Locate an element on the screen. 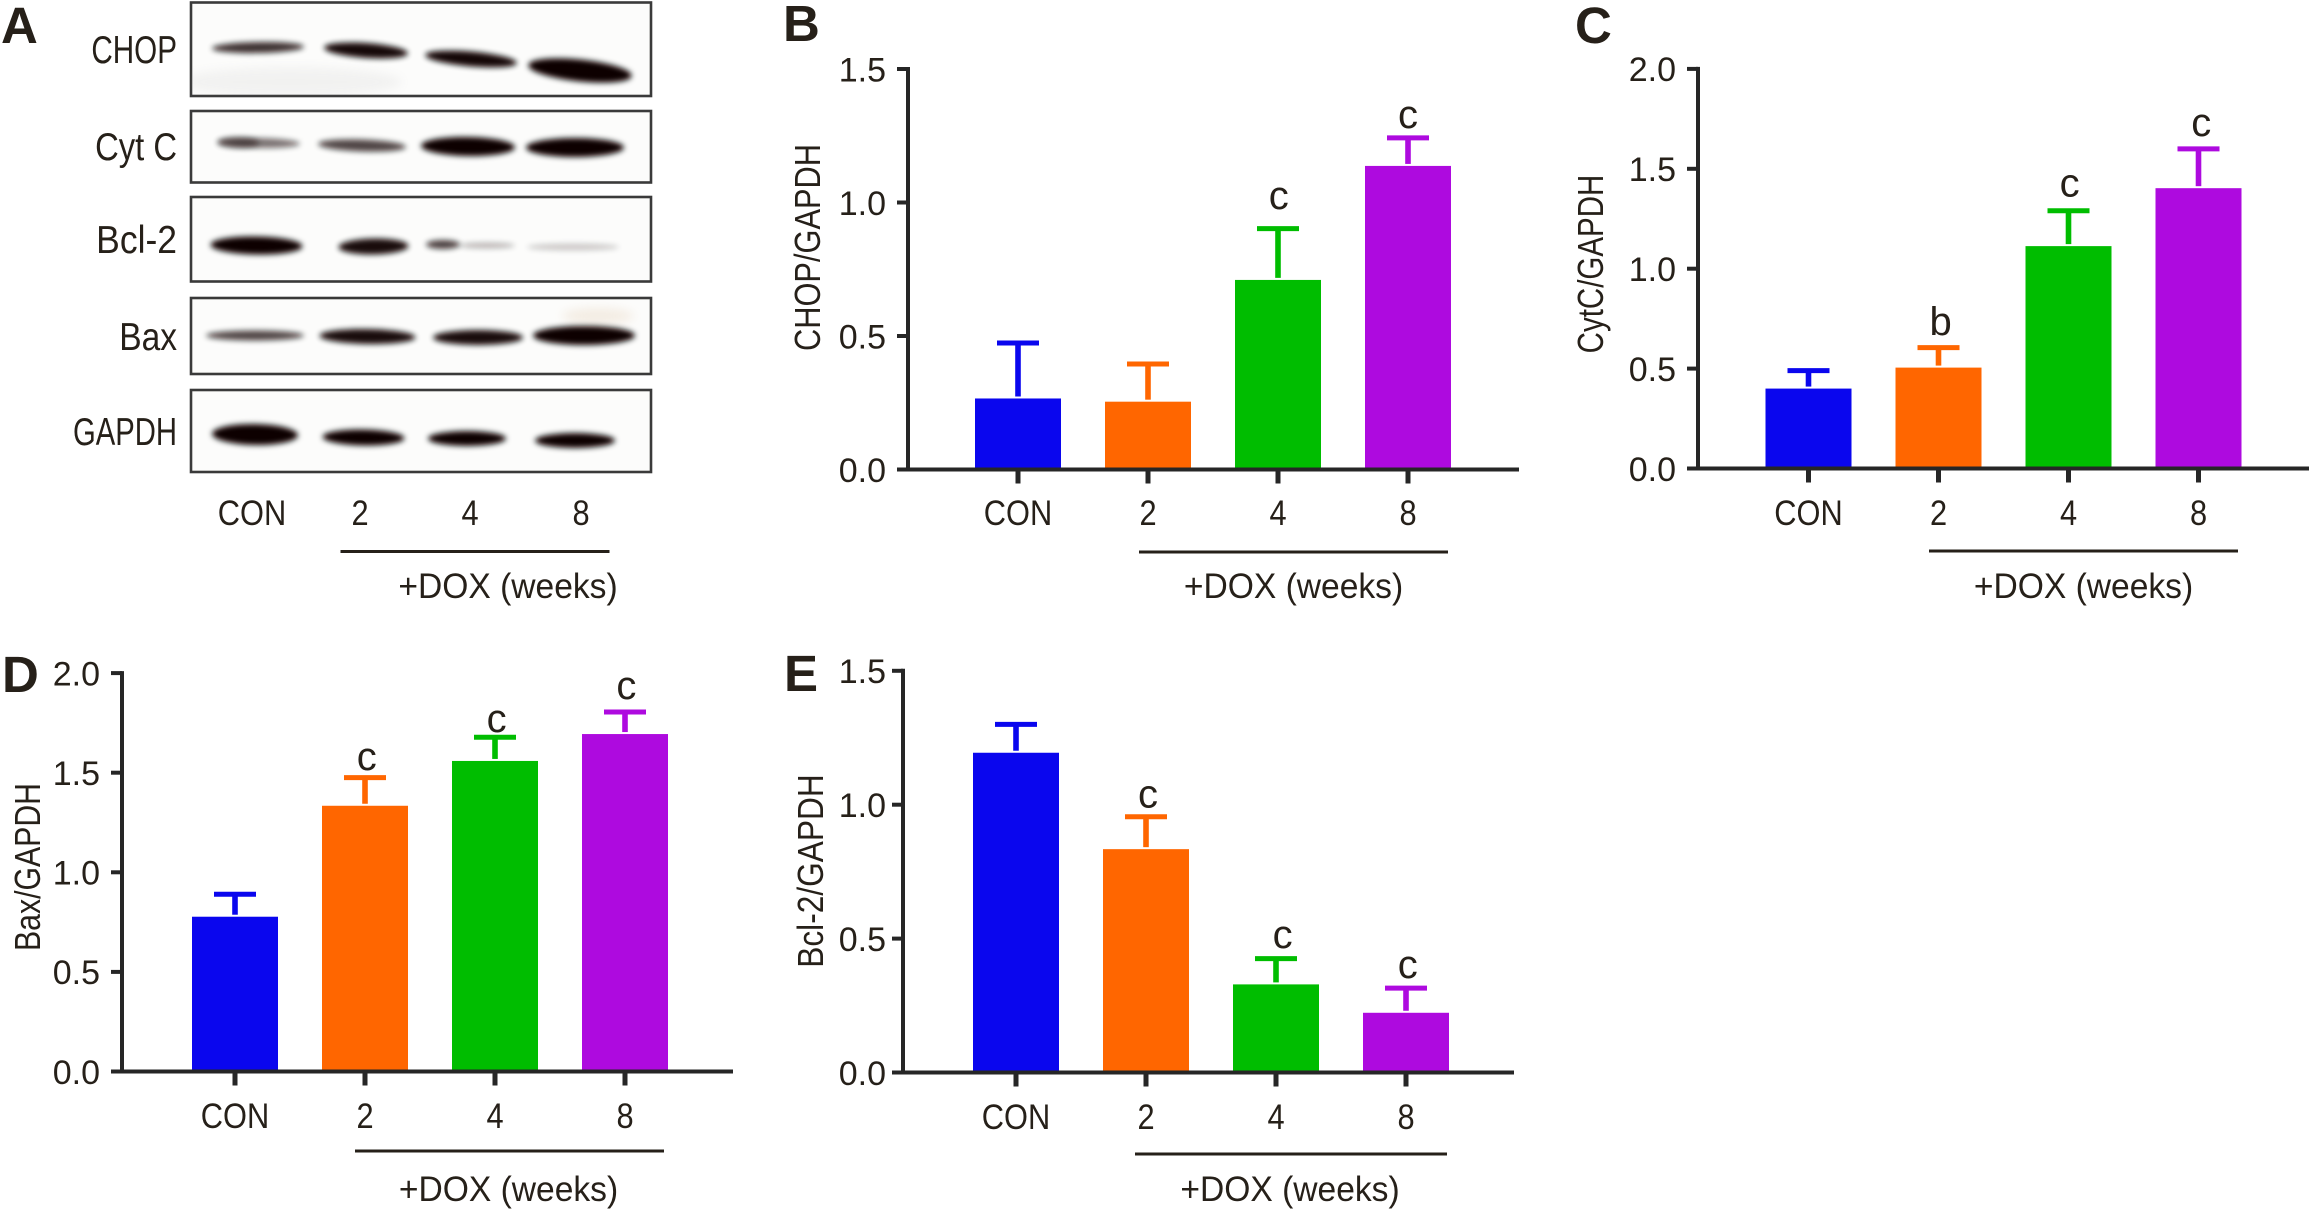 This screenshot has height=1218, width=2310. svg-text: A is located at coordinates (19, 27).